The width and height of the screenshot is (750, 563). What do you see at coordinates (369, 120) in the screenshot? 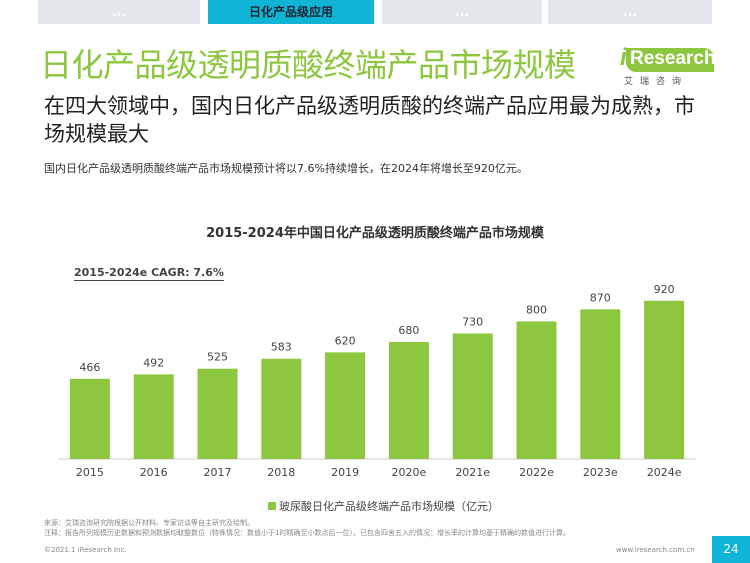
I see `page-subtitle: 在四大领域中，国内日化产品级透明质酸的终端产品应用最为成熟，市场规模最大` at bounding box center [369, 120].